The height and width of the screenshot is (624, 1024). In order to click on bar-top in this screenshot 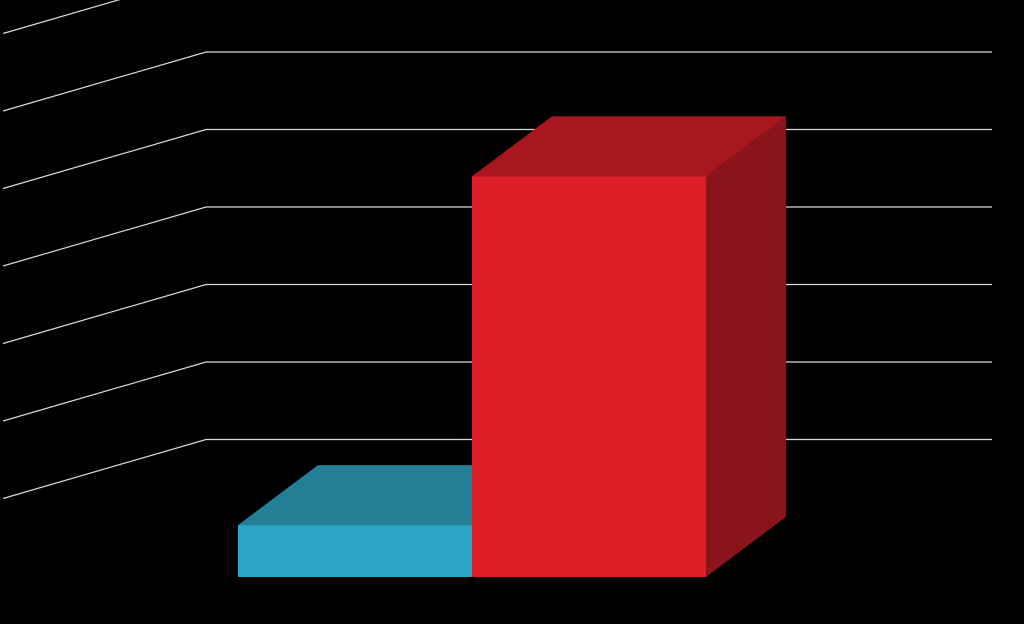, I will do `click(629, 146)`.